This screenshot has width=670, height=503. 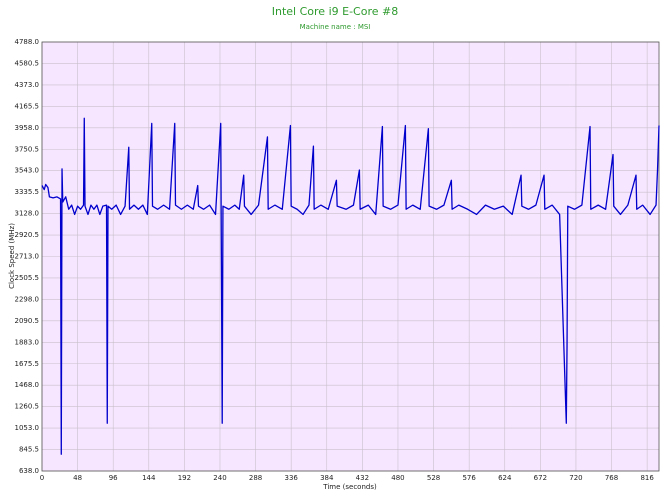 I want to click on x-tick-label: 240, so click(x=219, y=478).